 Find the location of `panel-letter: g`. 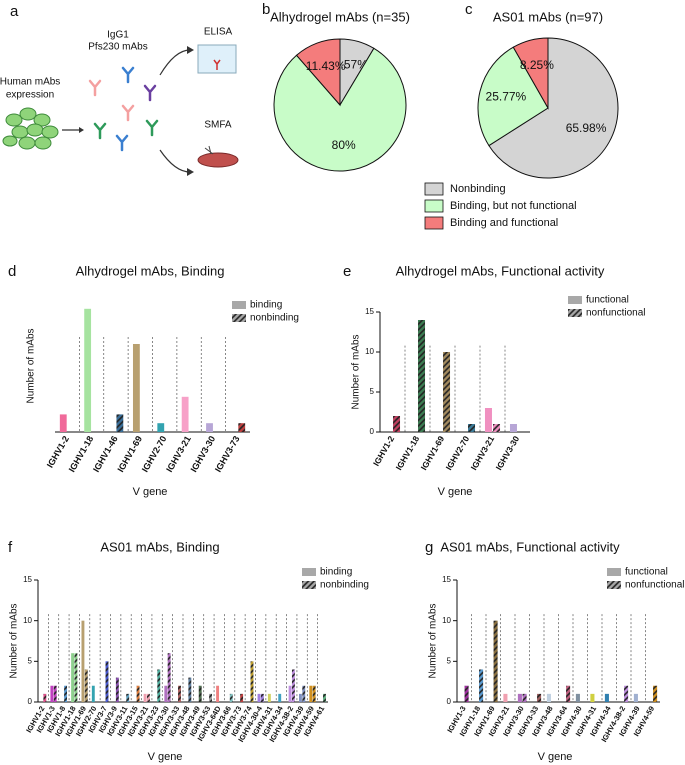

panel-letter: g is located at coordinates (429, 547).